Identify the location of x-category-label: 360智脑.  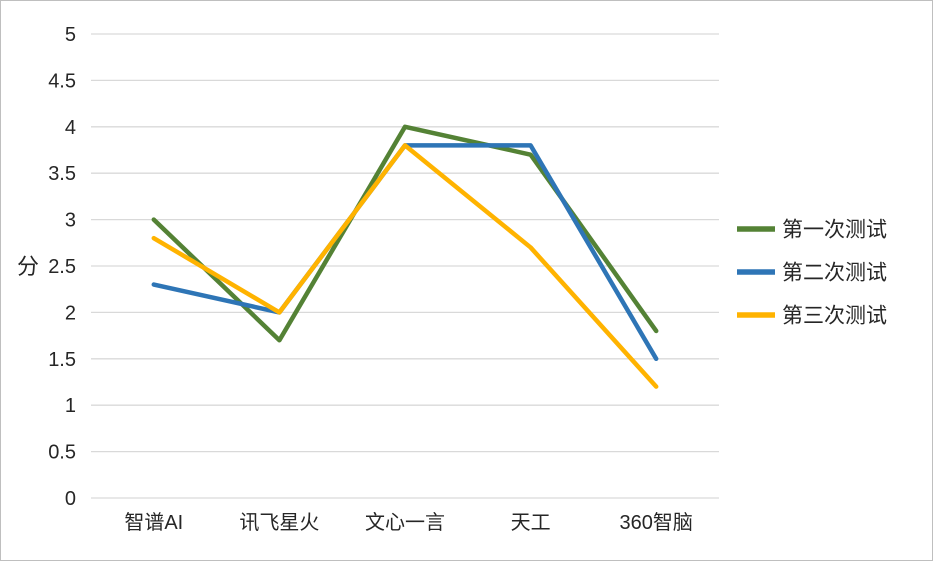
(656, 522).